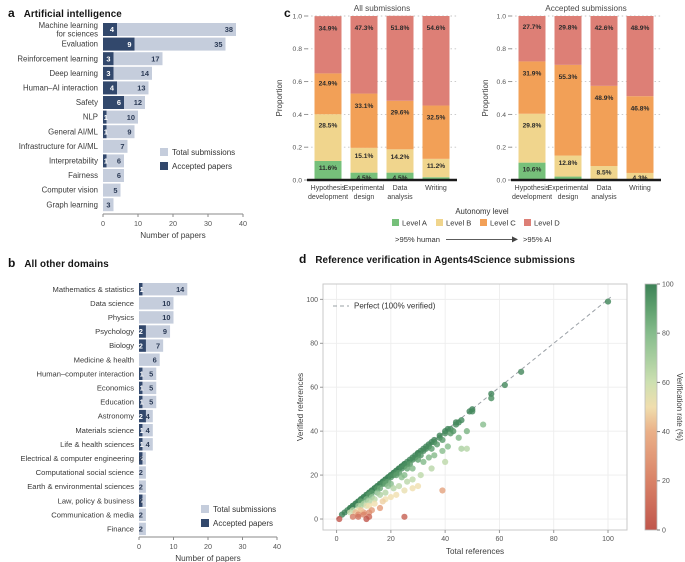  What do you see at coordinates (73, 161) in the screenshot?
I see `category-label: Interpretability` at bounding box center [73, 161].